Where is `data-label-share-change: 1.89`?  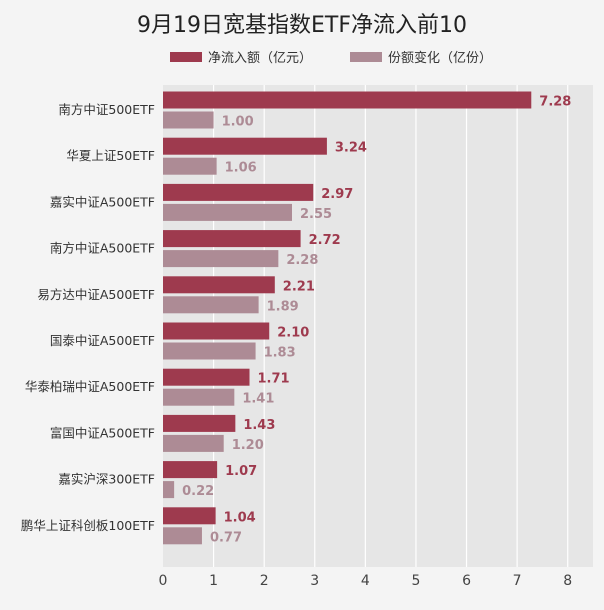
data-label-share-change: 1.89 is located at coordinates (283, 306).